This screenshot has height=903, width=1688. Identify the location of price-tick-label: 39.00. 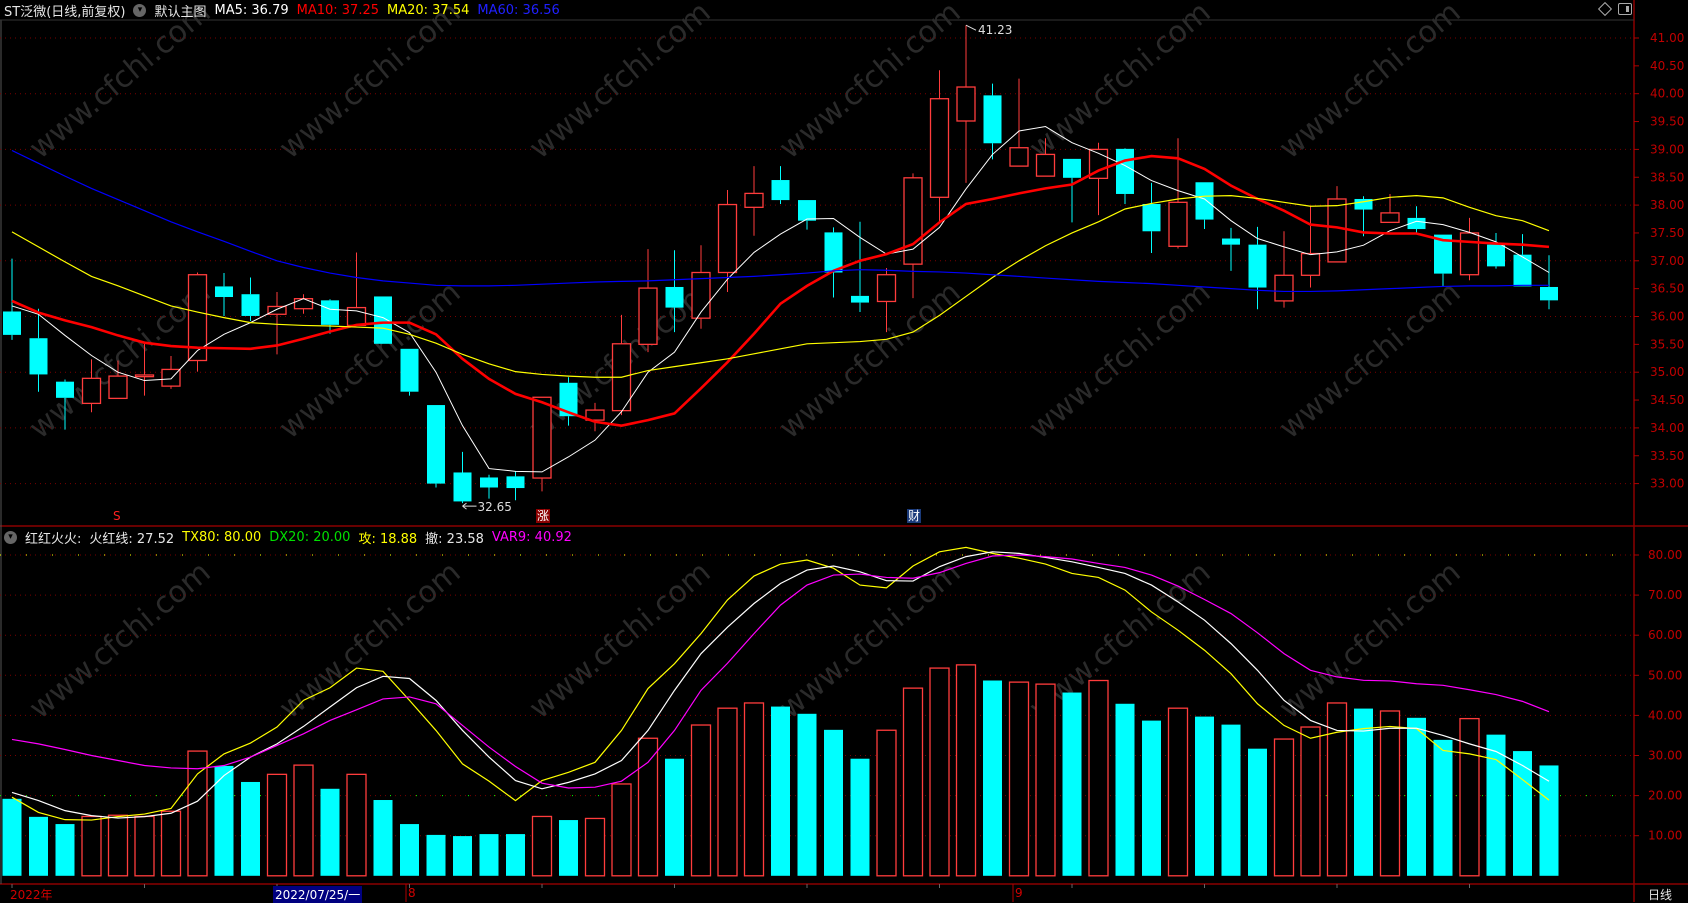
(1667, 149).